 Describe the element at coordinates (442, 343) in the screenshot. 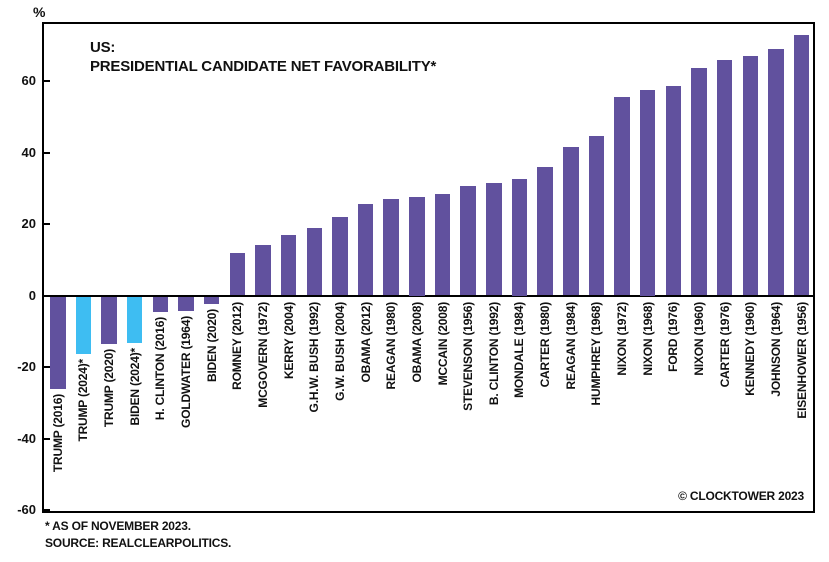

I see `x-category-label: MCCAIN (2008)` at that location.